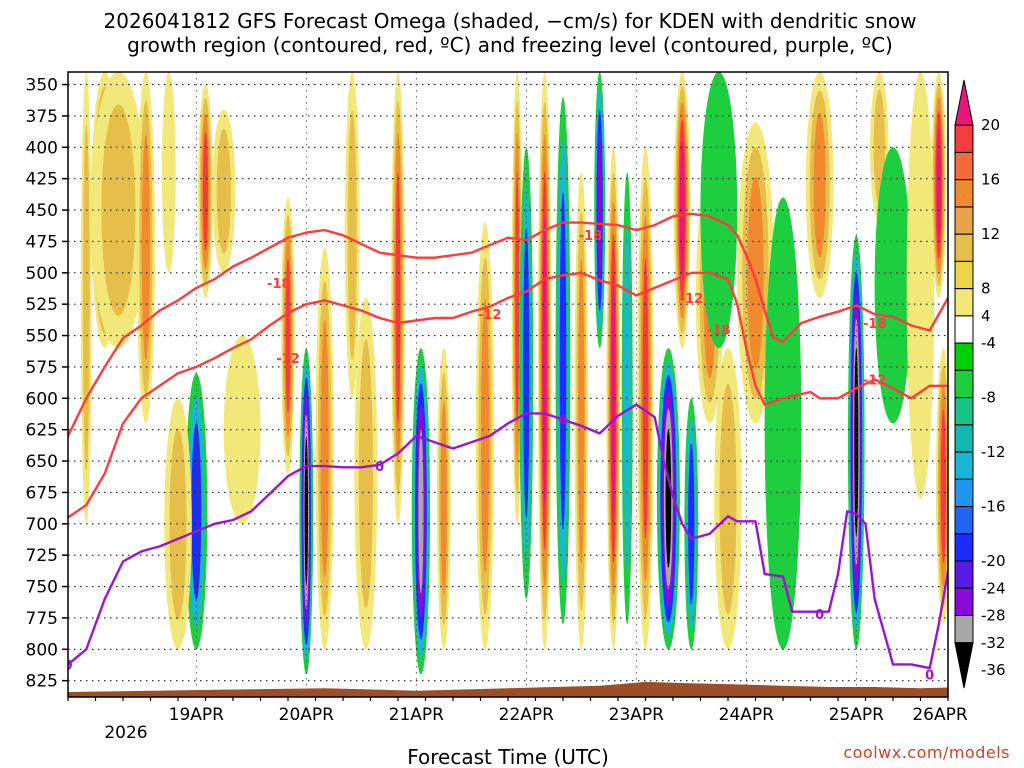  I want to click on colorbar-label: 16, so click(990, 180).